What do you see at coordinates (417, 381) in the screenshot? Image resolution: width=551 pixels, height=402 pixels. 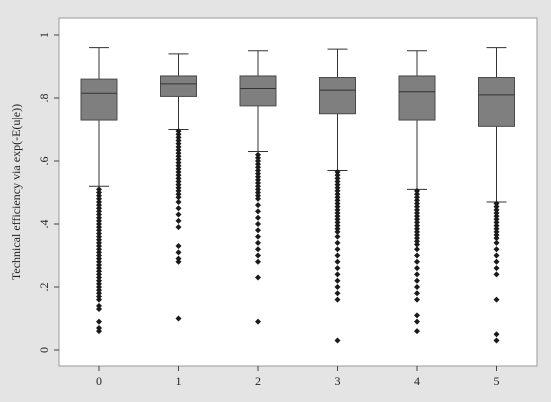 I see `x-tick-label: 4` at bounding box center [417, 381].